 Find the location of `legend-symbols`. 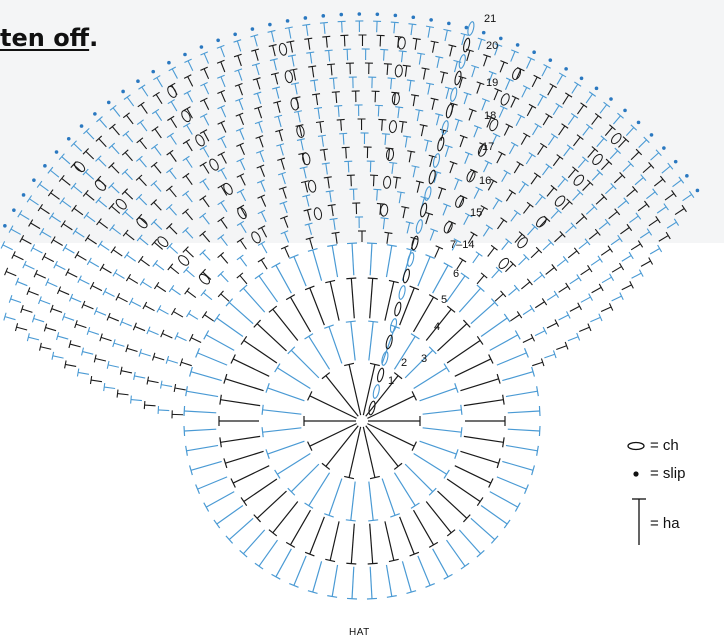

legend-symbols is located at coordinates (636, 493).